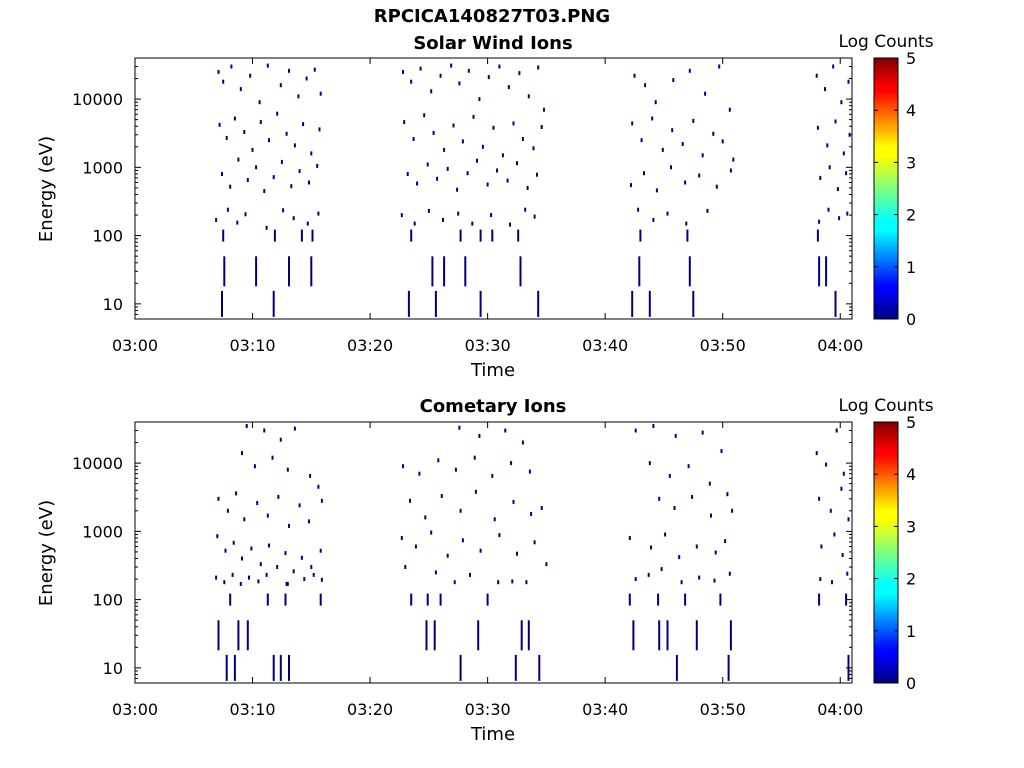 The height and width of the screenshot is (768, 1024). What do you see at coordinates (886, 552) in the screenshot?
I see `colorbar` at bounding box center [886, 552].